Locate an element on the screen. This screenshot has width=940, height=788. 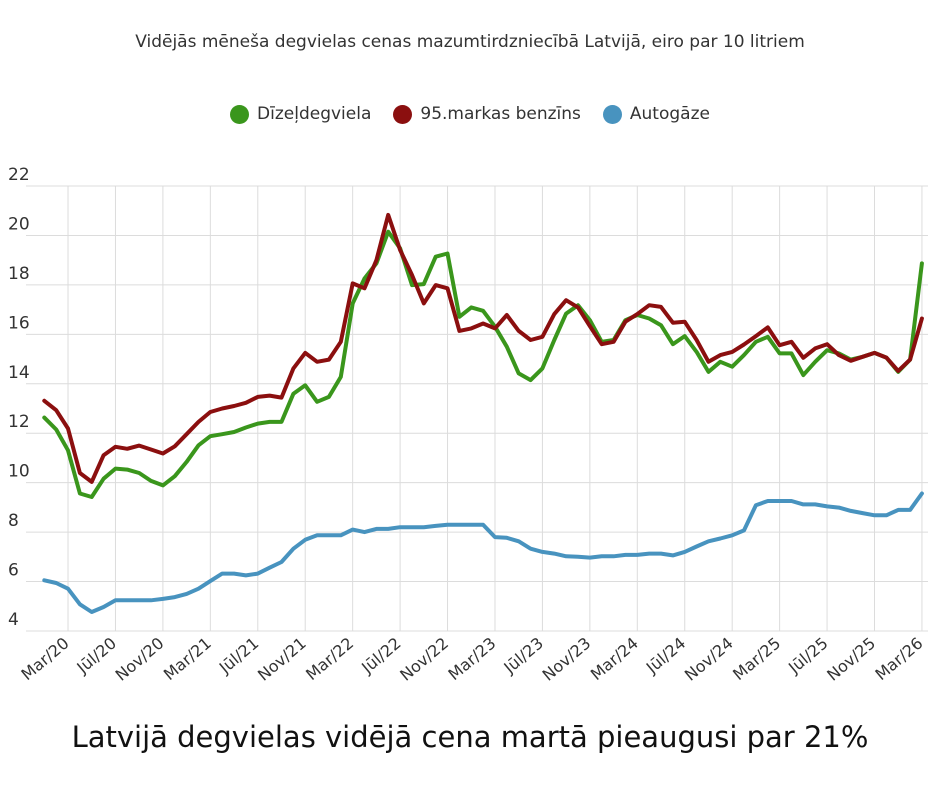
x-tick-label: Nov/21 is located at coordinates (282, 659).